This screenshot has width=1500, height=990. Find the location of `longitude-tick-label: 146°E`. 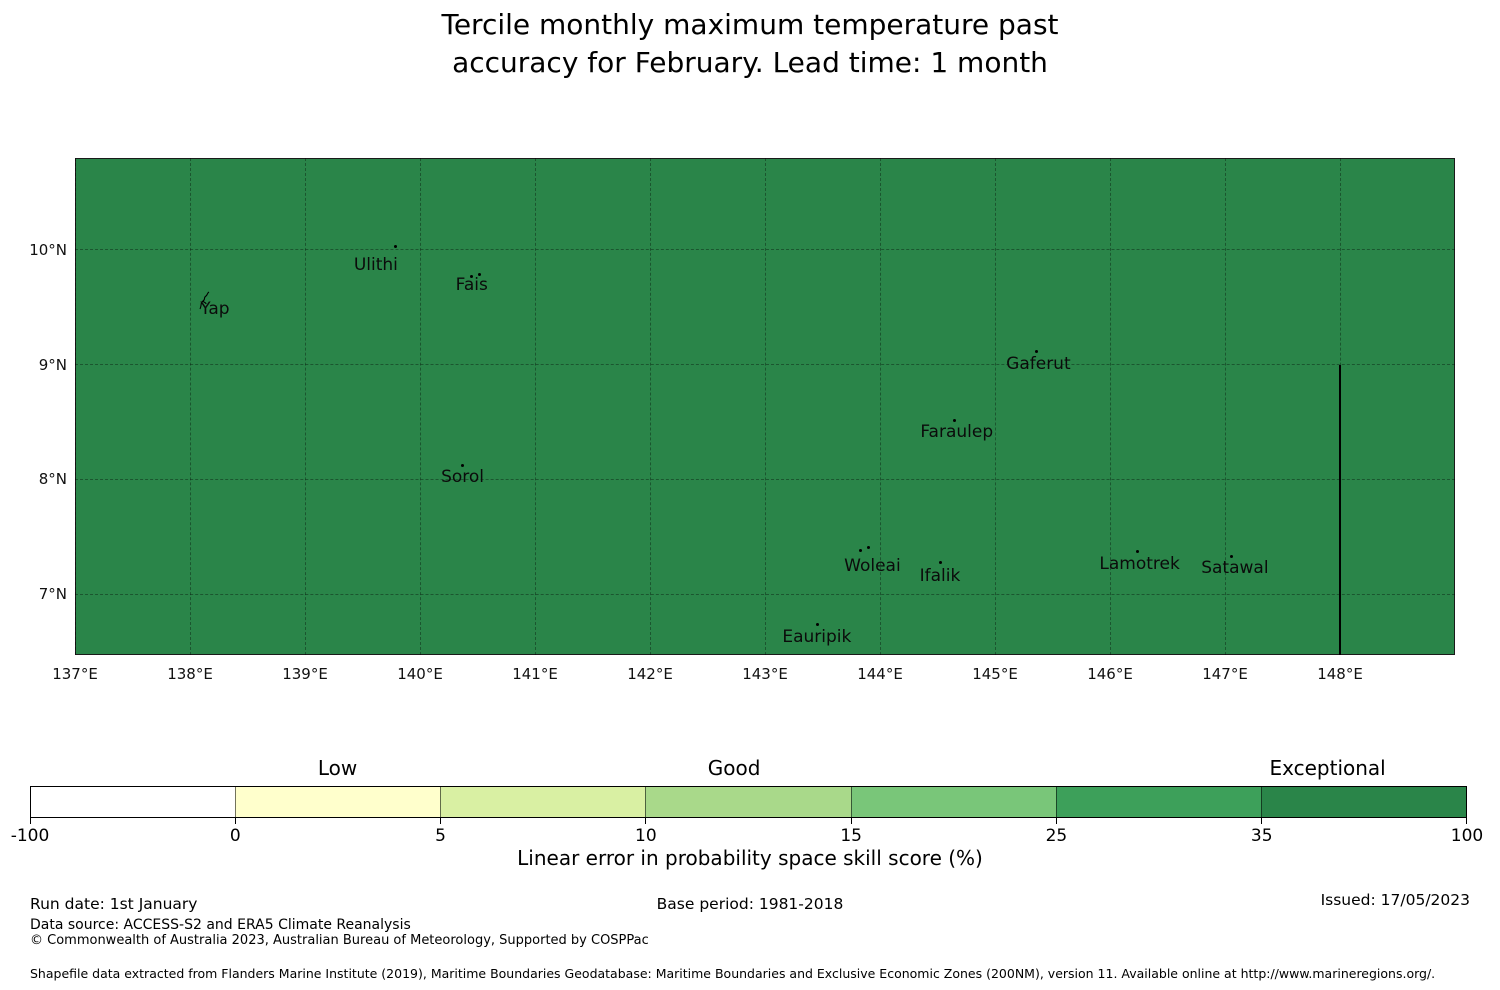

longitude-tick-label: 146°E is located at coordinates (1110, 674).